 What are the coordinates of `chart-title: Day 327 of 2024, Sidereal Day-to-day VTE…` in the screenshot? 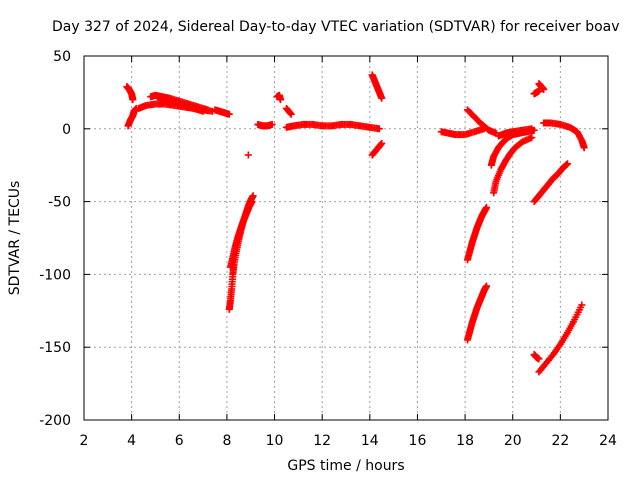 It's located at (336, 27).